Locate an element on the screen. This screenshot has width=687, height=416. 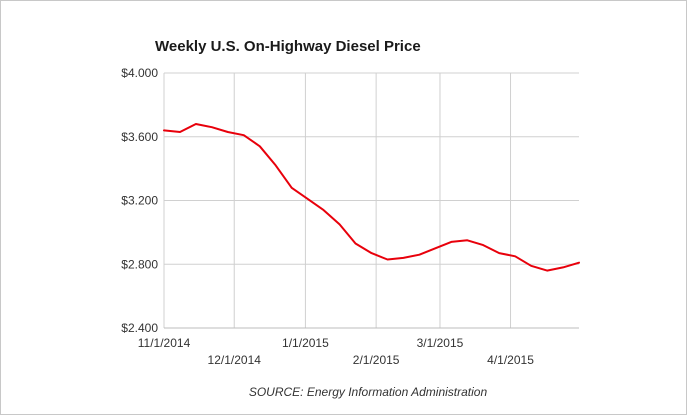
y-tick-label: $2.800 is located at coordinates (139, 264).